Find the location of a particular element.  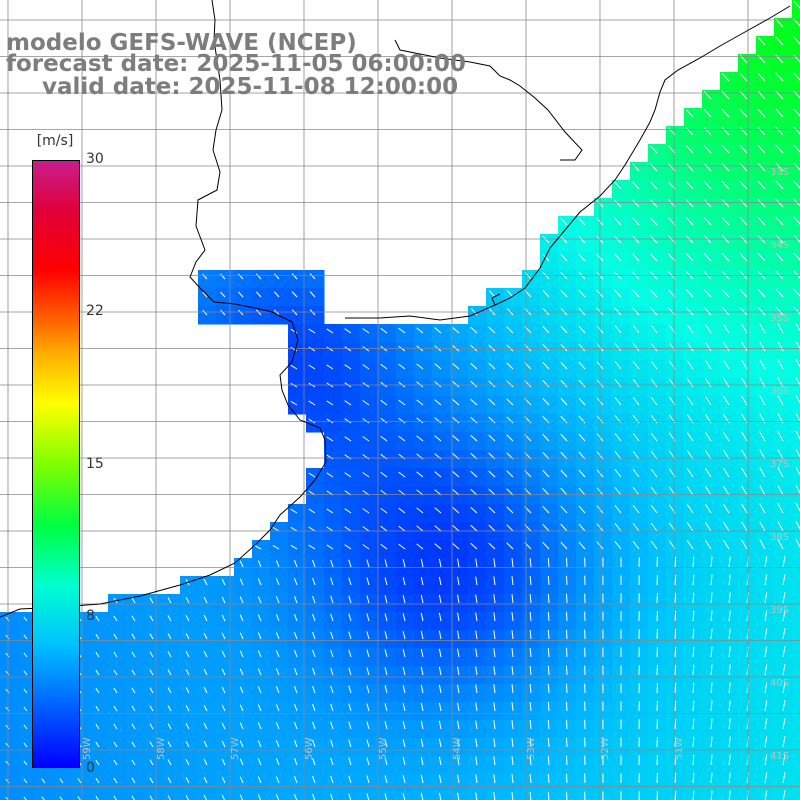

lon-label: 51W is located at coordinates (679, 748).